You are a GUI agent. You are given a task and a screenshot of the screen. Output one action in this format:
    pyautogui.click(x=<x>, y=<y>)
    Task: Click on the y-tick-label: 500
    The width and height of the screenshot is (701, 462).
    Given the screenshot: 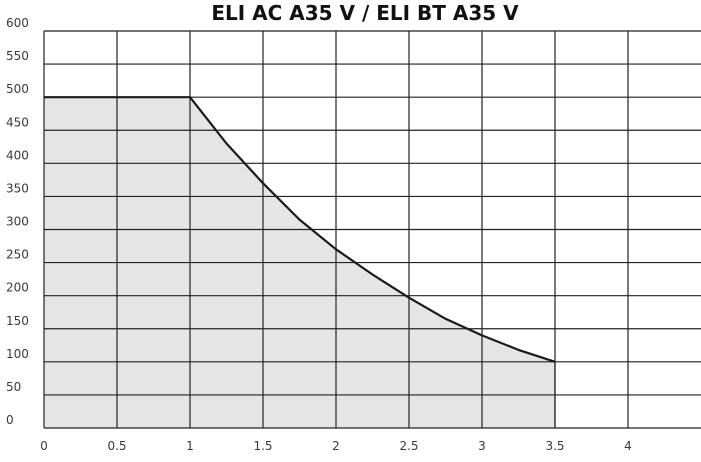 What is the action you would take?
    pyautogui.click(x=17, y=89)
    